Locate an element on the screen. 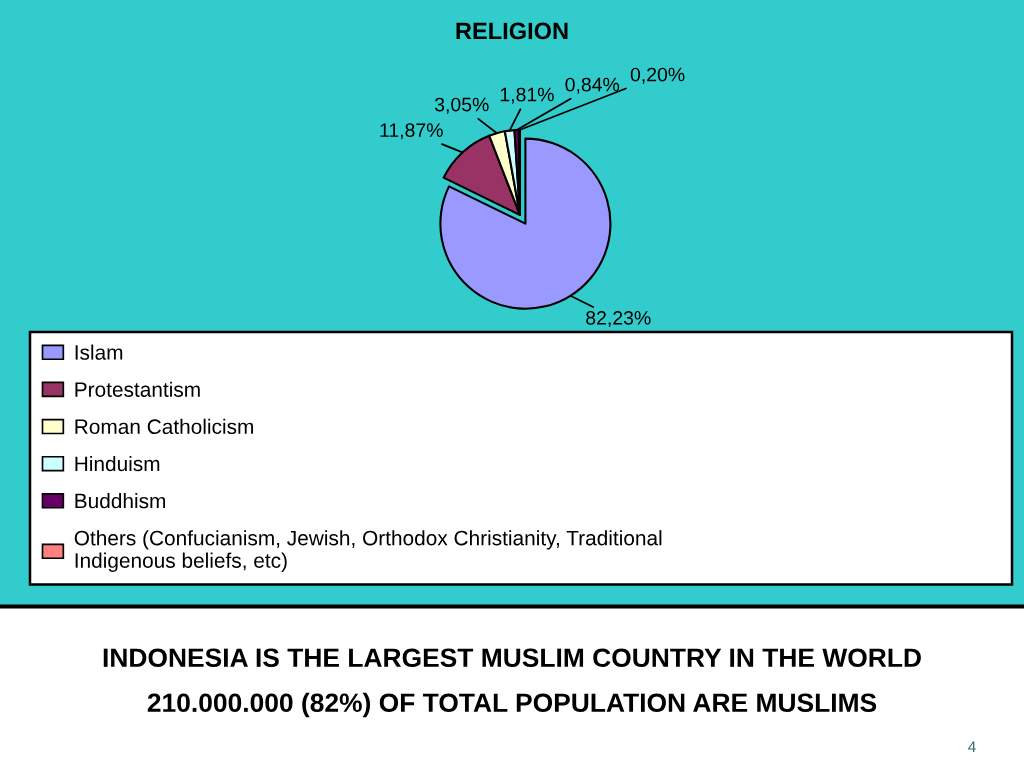  data-label: 11,87% is located at coordinates (411, 131).